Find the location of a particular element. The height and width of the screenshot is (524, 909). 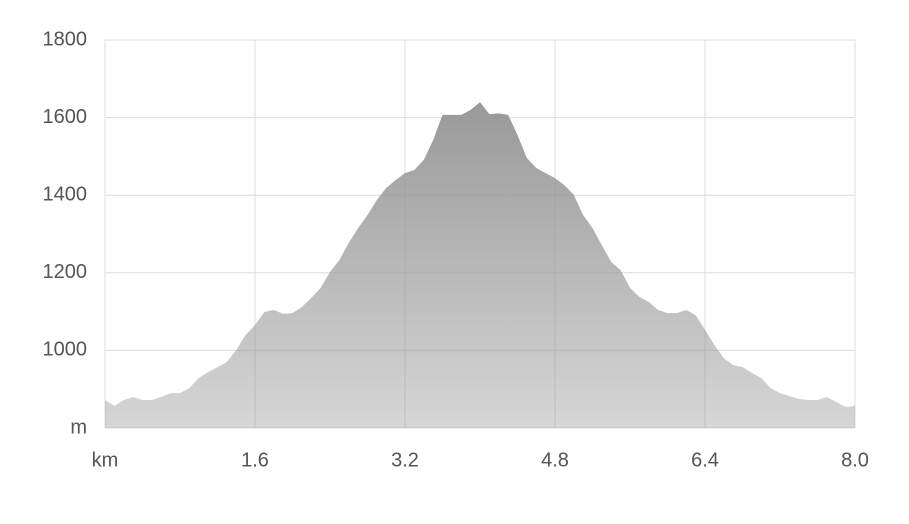

y-tick-label: m is located at coordinates (78, 427).